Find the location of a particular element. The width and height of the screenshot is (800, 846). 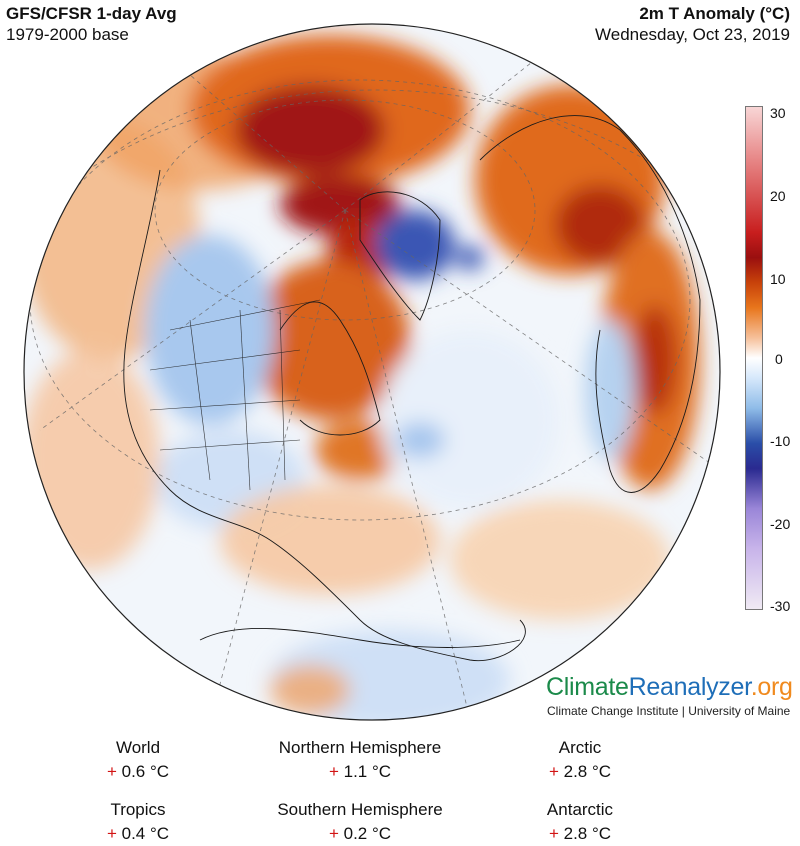

colorbar-tick: 30 is located at coordinates (778, 113).